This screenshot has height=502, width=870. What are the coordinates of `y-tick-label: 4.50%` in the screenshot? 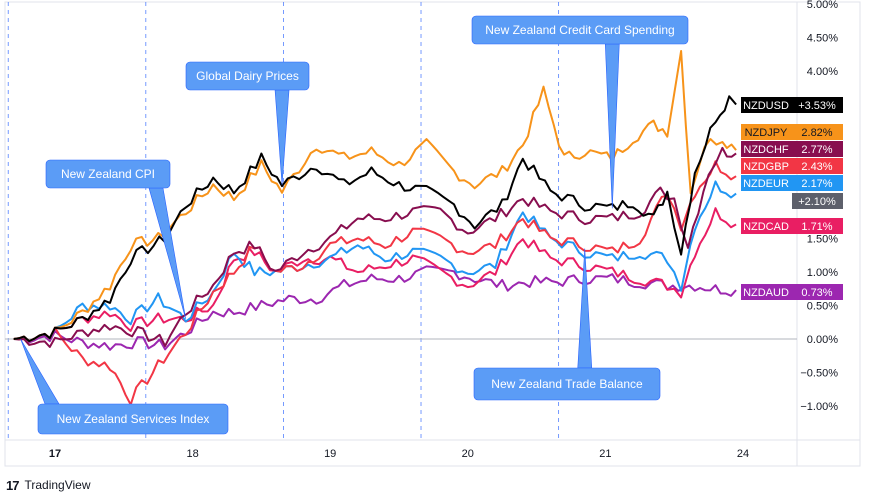 It's located at (822, 39).